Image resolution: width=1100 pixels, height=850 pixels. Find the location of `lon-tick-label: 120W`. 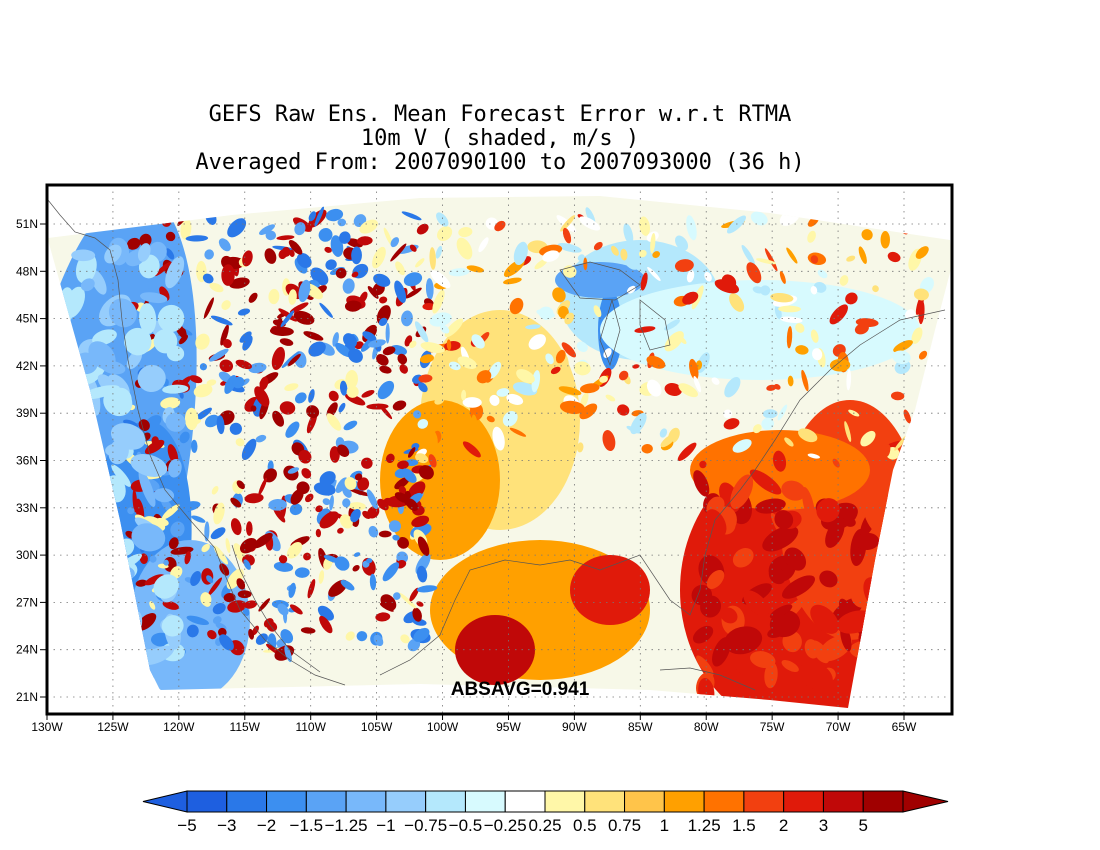

lon-tick-label: 120W is located at coordinates (179, 727).